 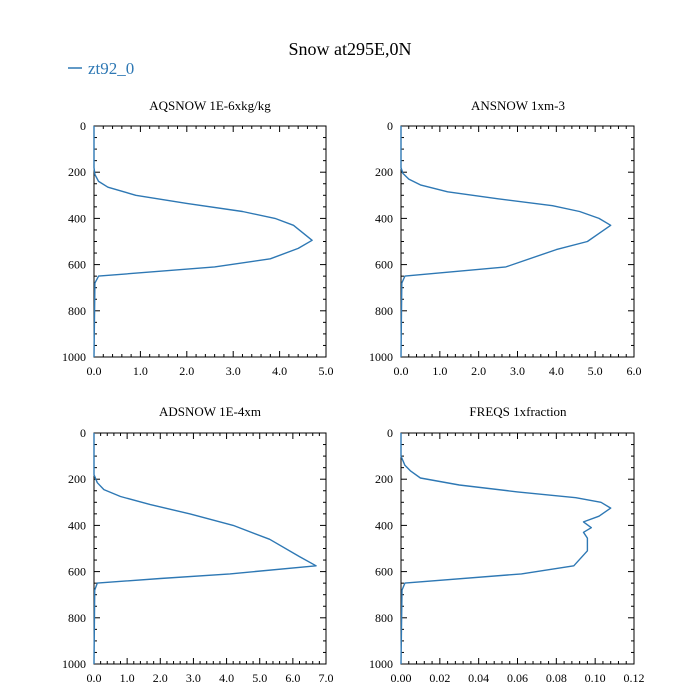 I want to click on x-tick-label: 0.06, so click(x=517, y=678).